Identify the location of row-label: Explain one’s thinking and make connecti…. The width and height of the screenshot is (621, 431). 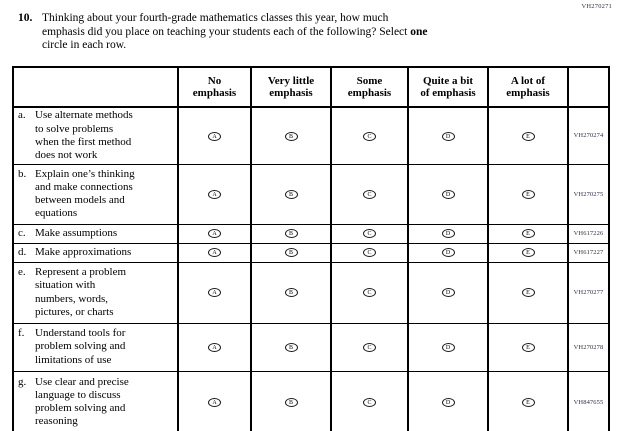
(85, 193).